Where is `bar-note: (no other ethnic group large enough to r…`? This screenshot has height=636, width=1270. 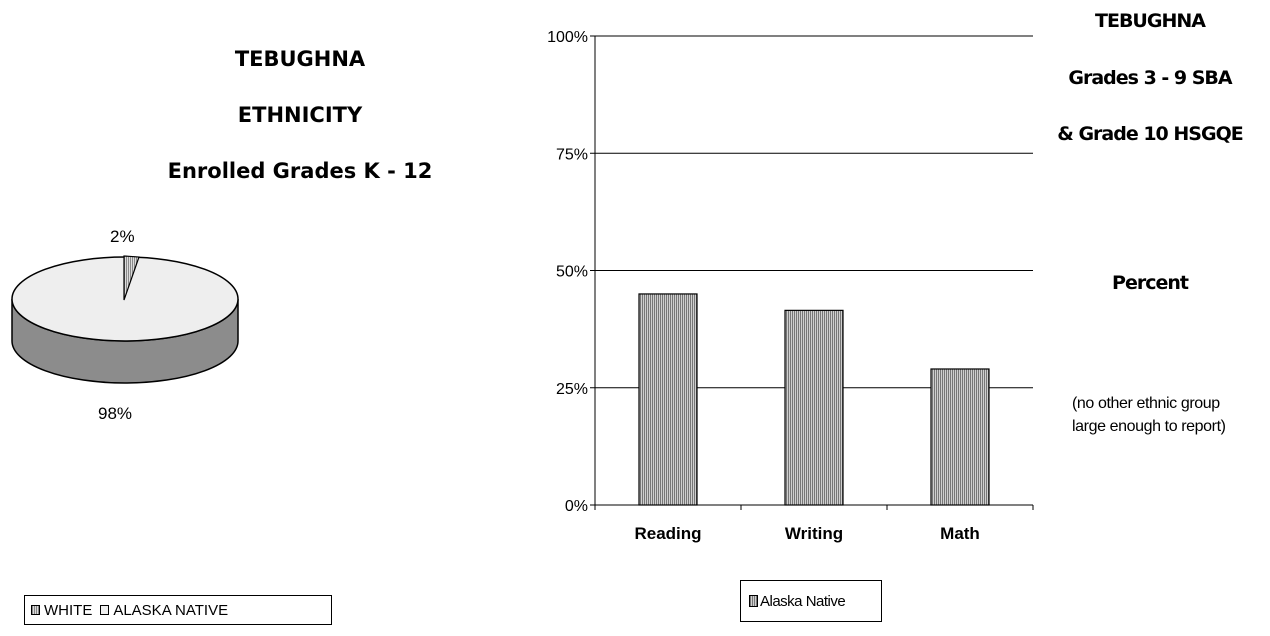
bar-note: (no other ethnic group large enough to r… is located at coordinates (1149, 415).